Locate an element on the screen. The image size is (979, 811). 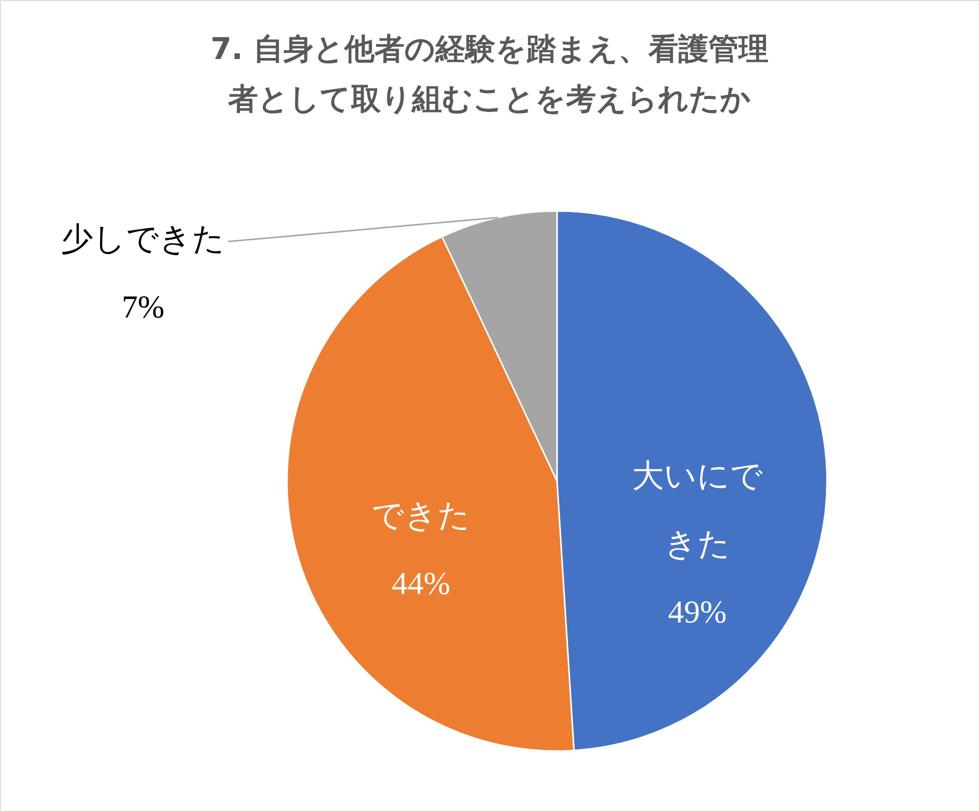
data-label: 44% is located at coordinates (421, 582).